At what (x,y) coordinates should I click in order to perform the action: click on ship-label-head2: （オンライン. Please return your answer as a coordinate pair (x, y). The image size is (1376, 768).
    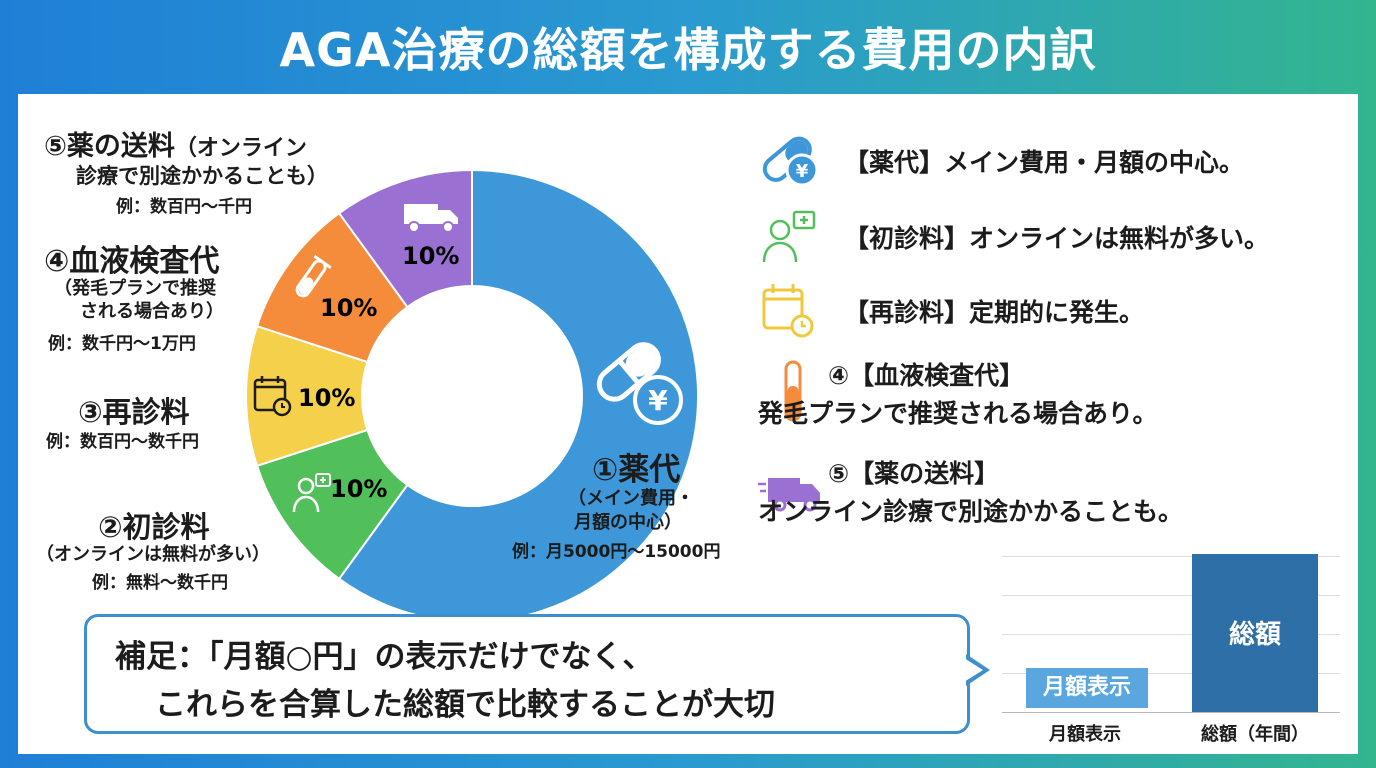
    Looking at the image, I should click on (240, 148).